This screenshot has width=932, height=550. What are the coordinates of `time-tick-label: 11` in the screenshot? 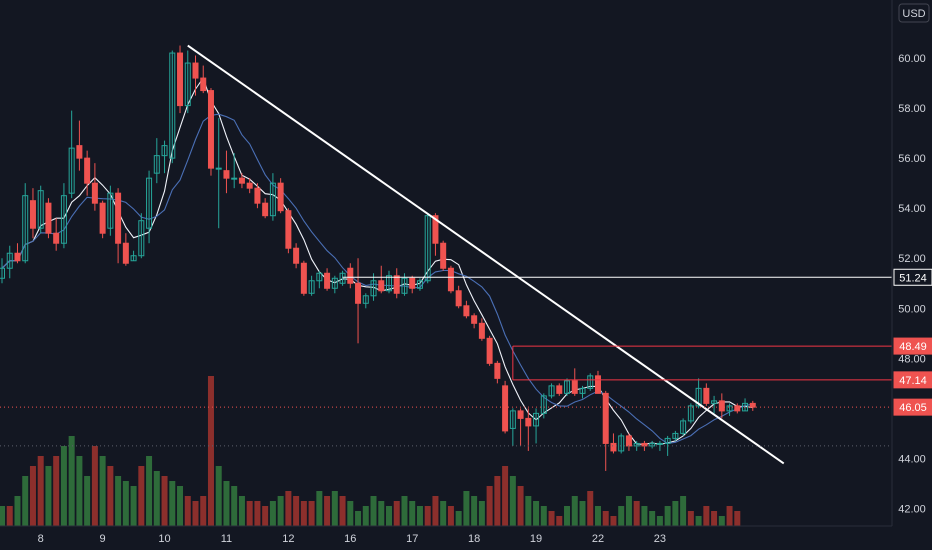 It's located at (226, 539).